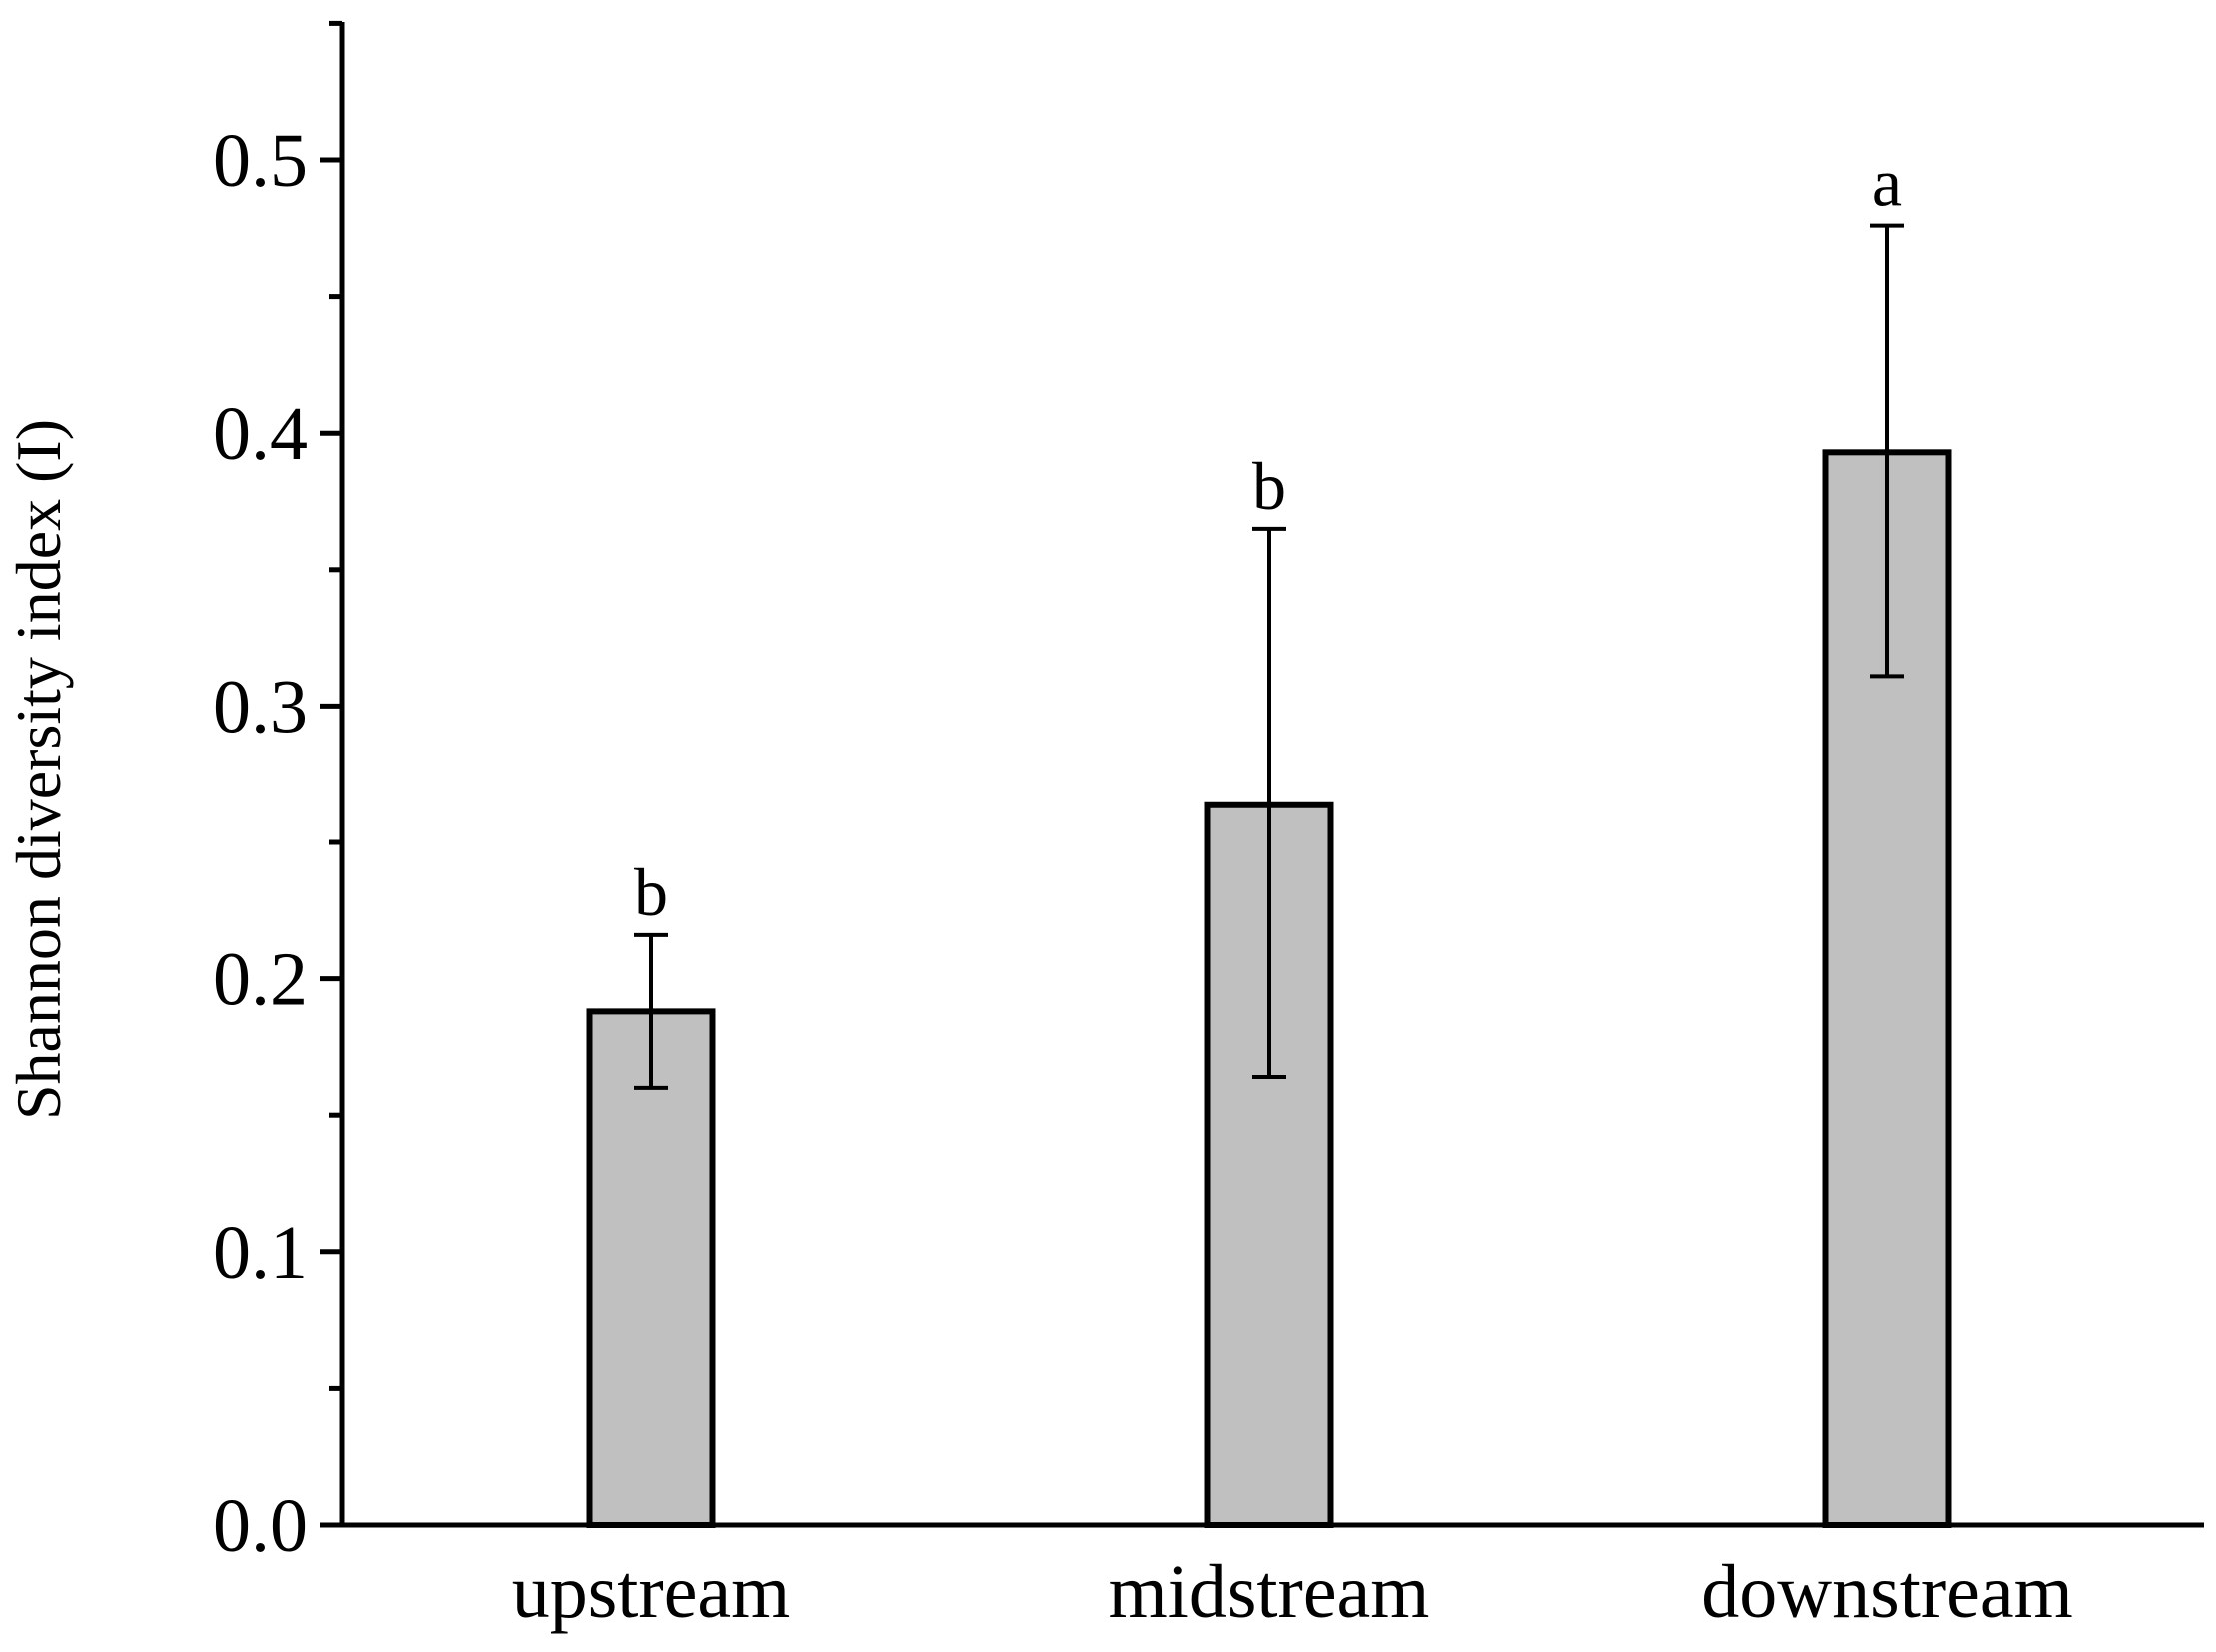 The image size is (2216, 1652). I want to click on y-axis-ticks, so click(331, 774).